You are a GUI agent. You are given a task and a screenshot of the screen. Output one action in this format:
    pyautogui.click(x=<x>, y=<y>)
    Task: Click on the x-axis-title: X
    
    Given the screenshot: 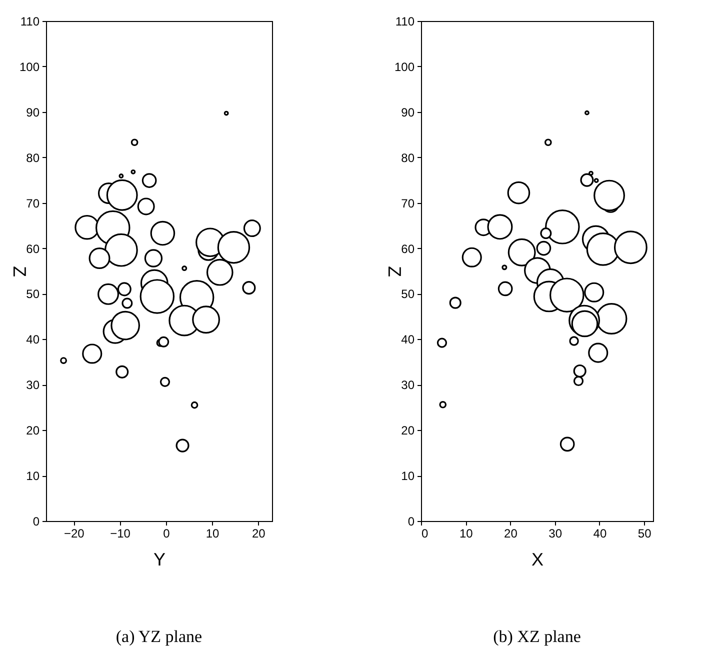 What is the action you would take?
    pyautogui.click(x=537, y=560)
    